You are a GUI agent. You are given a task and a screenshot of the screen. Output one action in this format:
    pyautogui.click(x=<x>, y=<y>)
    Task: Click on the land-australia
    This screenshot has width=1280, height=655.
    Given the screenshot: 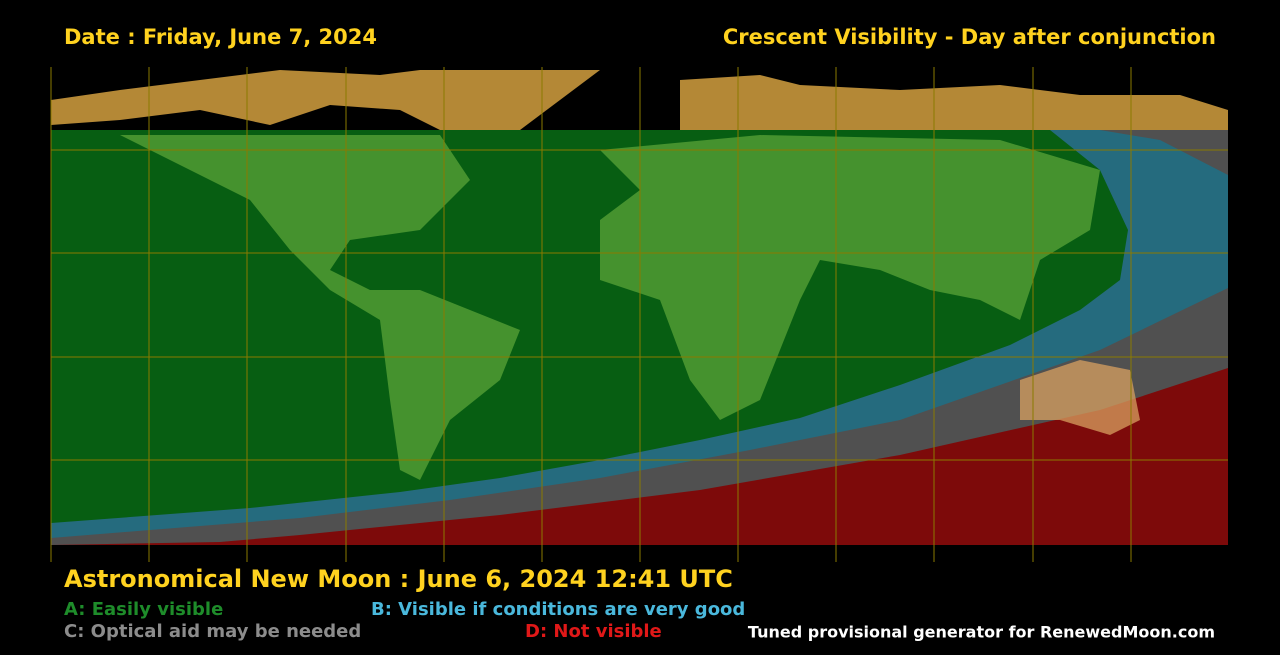 What is the action you would take?
    pyautogui.click(x=1080, y=397)
    